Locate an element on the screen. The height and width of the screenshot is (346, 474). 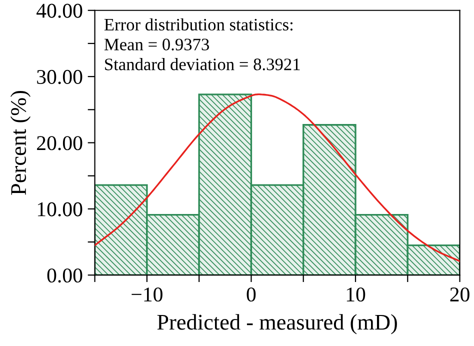
x-tick-label: 20 is located at coordinates (460, 294).